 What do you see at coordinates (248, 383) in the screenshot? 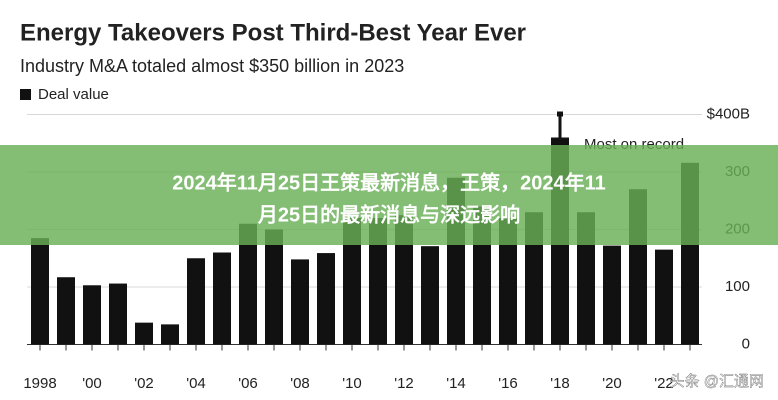
I see `x-tick-label: '06` at bounding box center [248, 383].